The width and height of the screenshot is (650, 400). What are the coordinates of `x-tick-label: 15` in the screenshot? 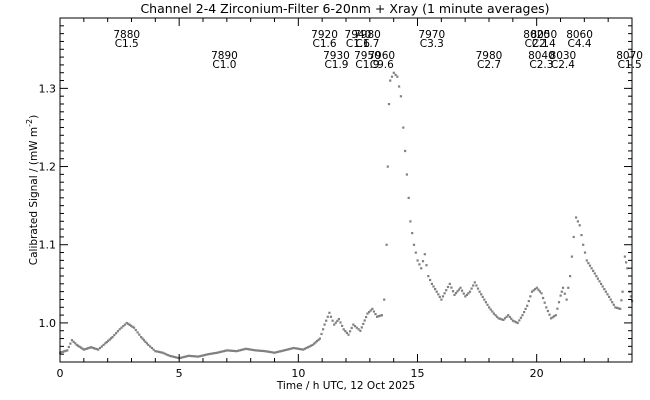 It's located at (418, 373).